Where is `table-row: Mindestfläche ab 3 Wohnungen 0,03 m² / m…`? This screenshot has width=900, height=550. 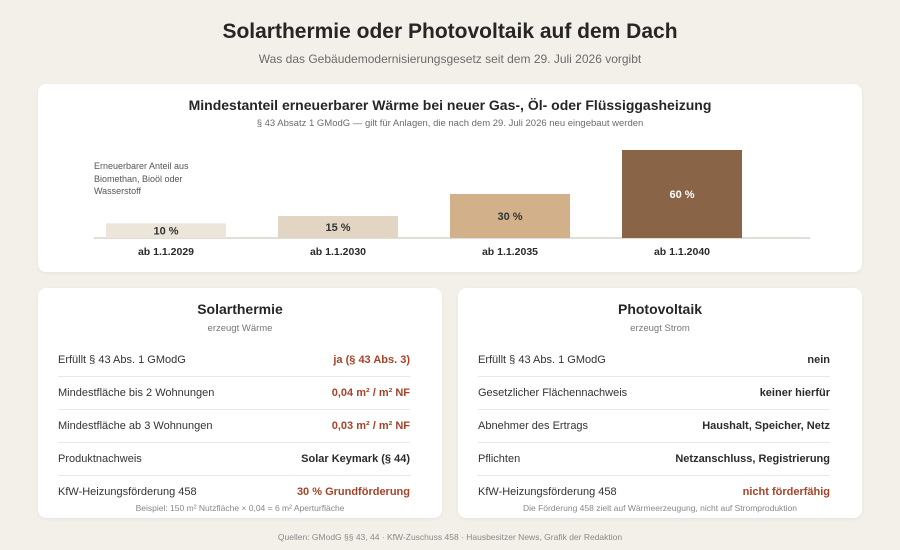
table-row: Mindestfläche ab 3 Wohnungen 0,03 m² / m… is located at coordinates (234, 426).